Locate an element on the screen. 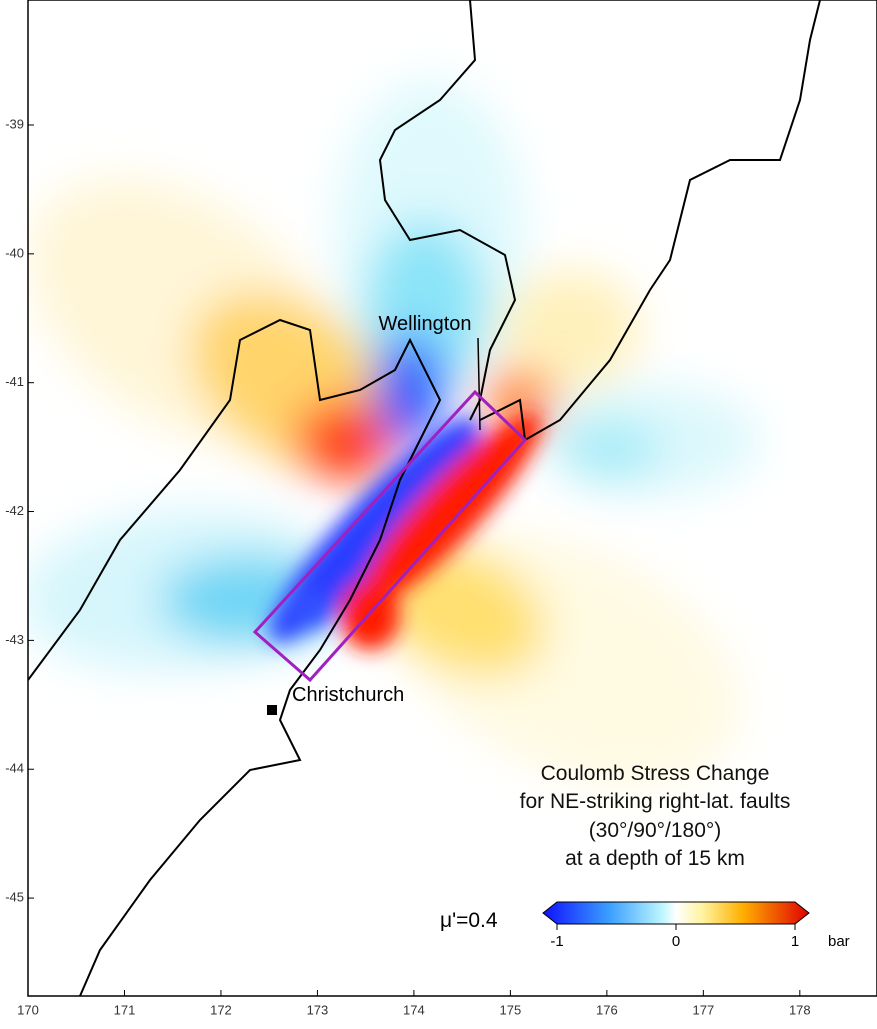 The image size is (877, 1029). x-tick-label: 176 is located at coordinates (607, 1009).